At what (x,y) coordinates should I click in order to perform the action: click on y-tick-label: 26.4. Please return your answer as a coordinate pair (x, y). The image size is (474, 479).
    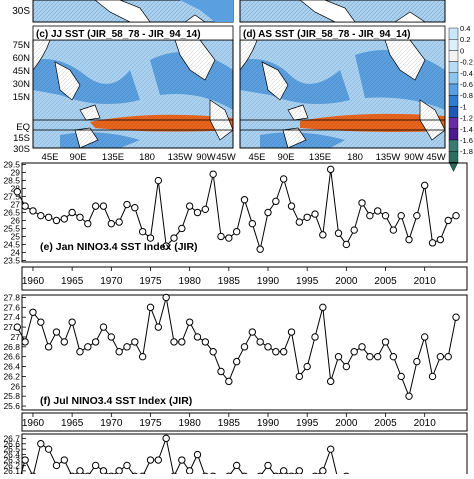
    Looking at the image, I should click on (11, 367).